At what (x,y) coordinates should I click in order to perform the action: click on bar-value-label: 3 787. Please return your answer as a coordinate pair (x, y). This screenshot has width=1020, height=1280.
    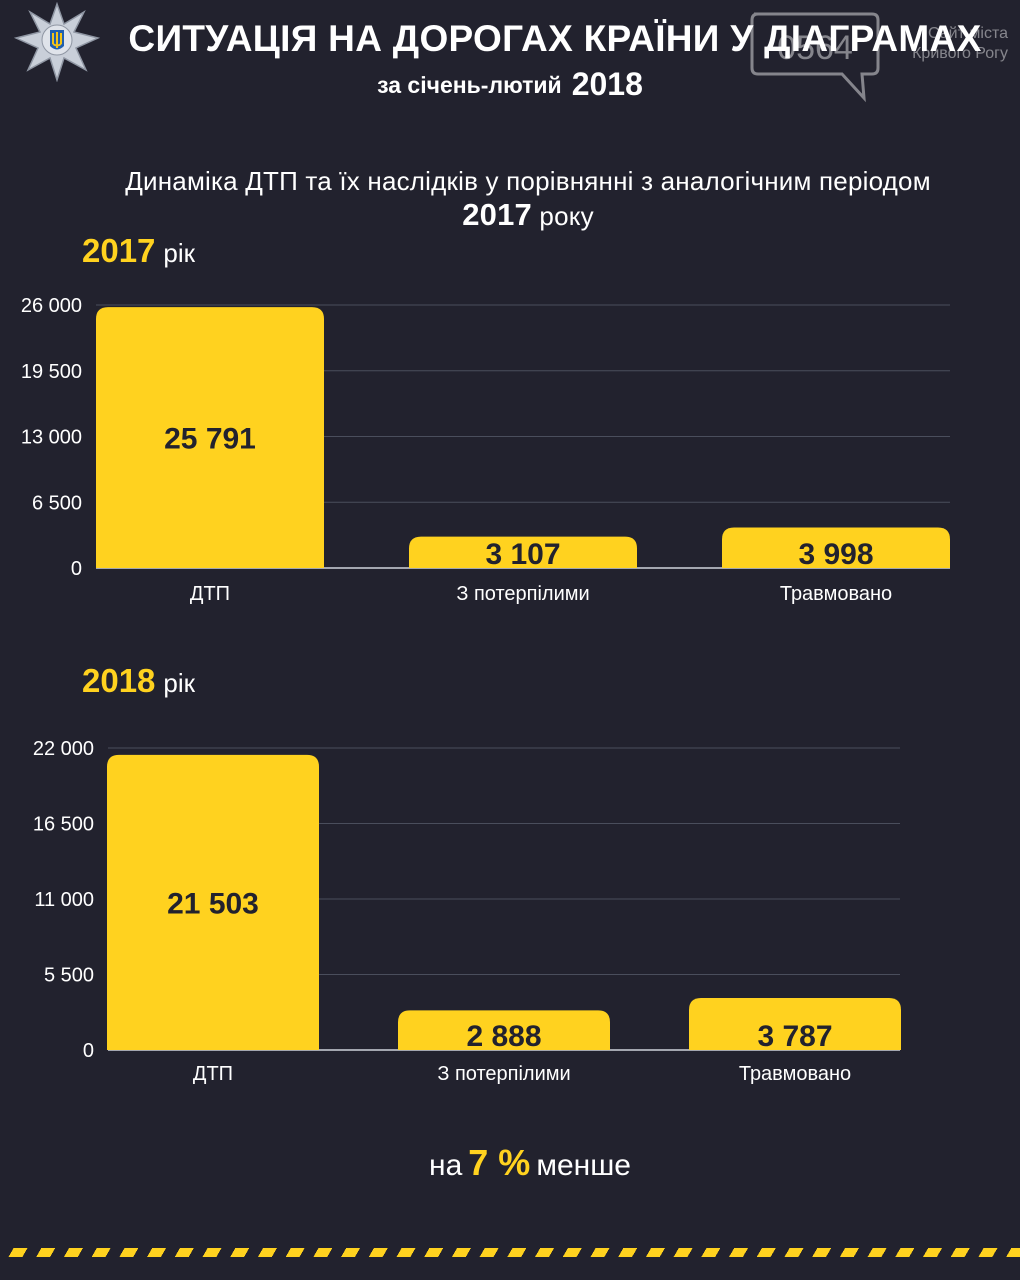
    Looking at the image, I should click on (794, 1036).